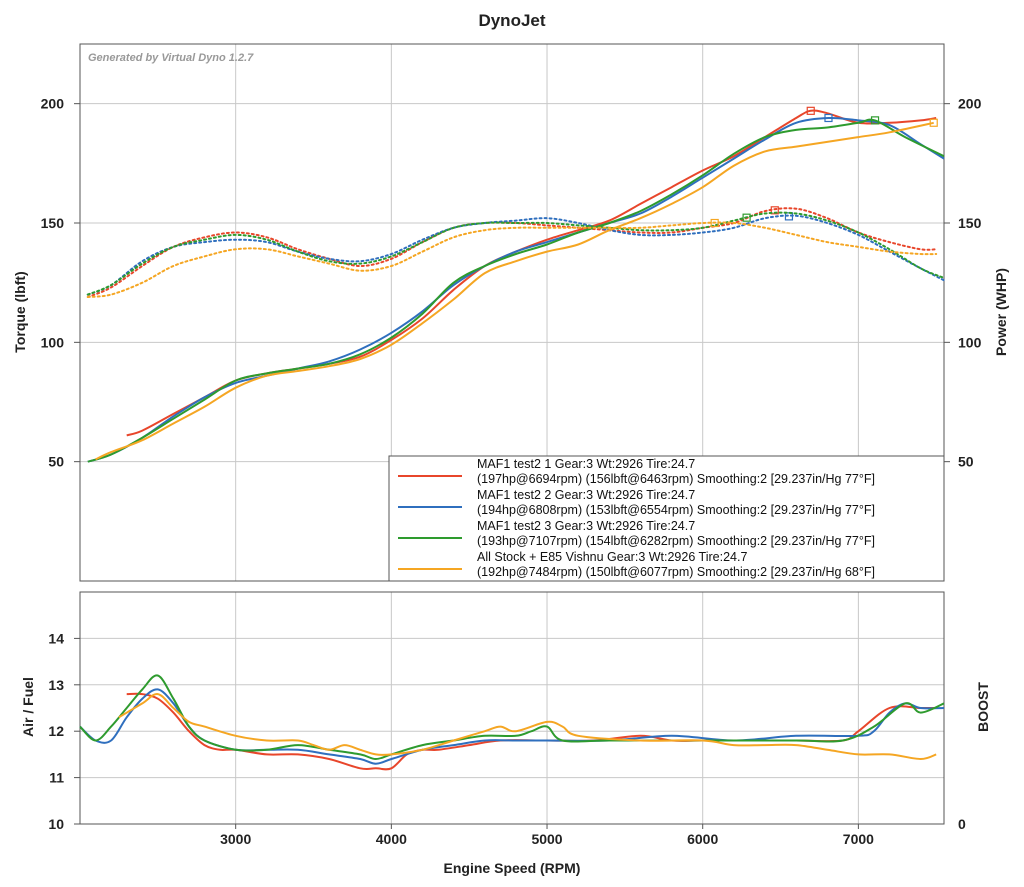  Describe the element at coordinates (1001, 312) in the screenshot. I see `power-axis-title: Power (WHP)` at that location.